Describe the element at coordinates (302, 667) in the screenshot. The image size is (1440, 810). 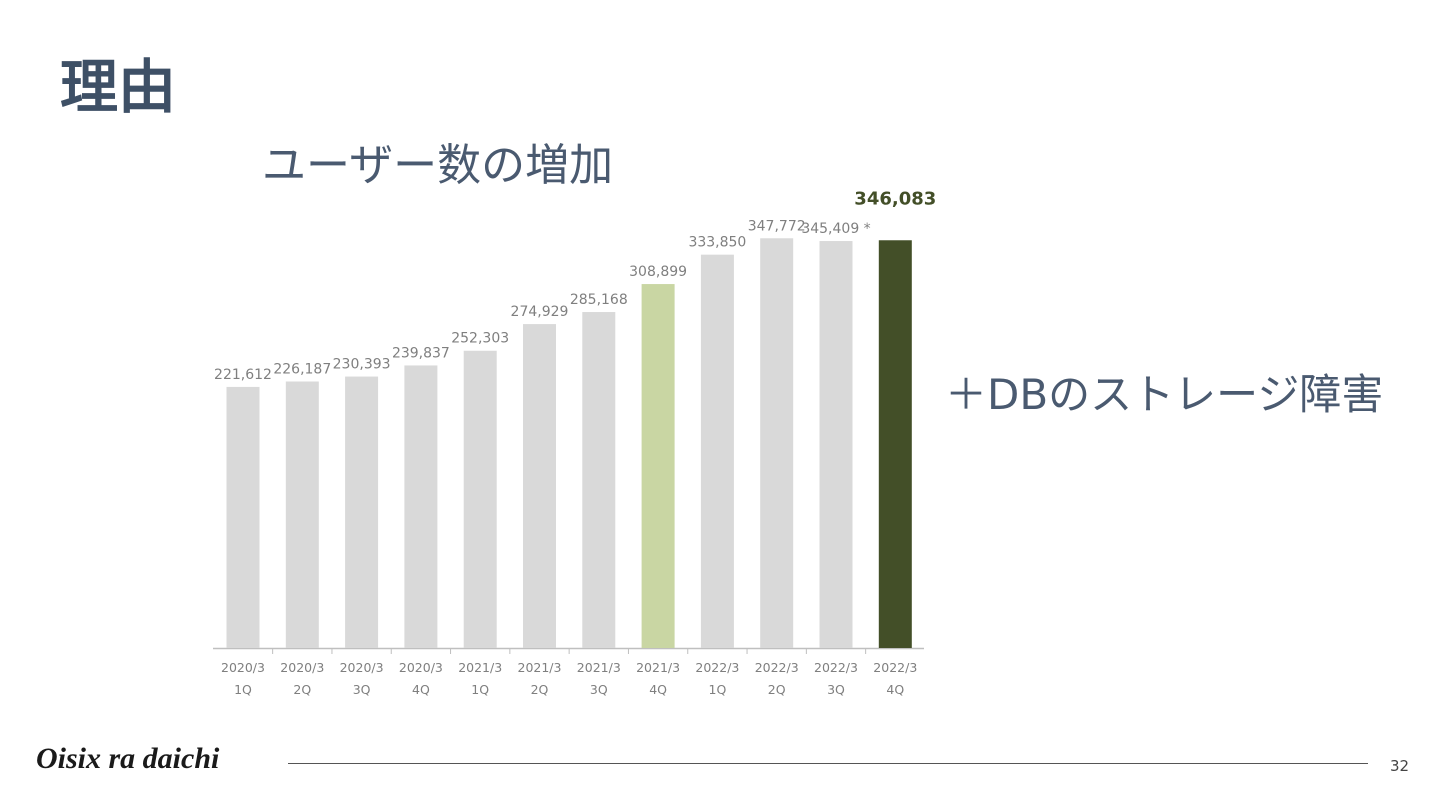
I see `x-tick-label-2-year: 2020/3` at that location.